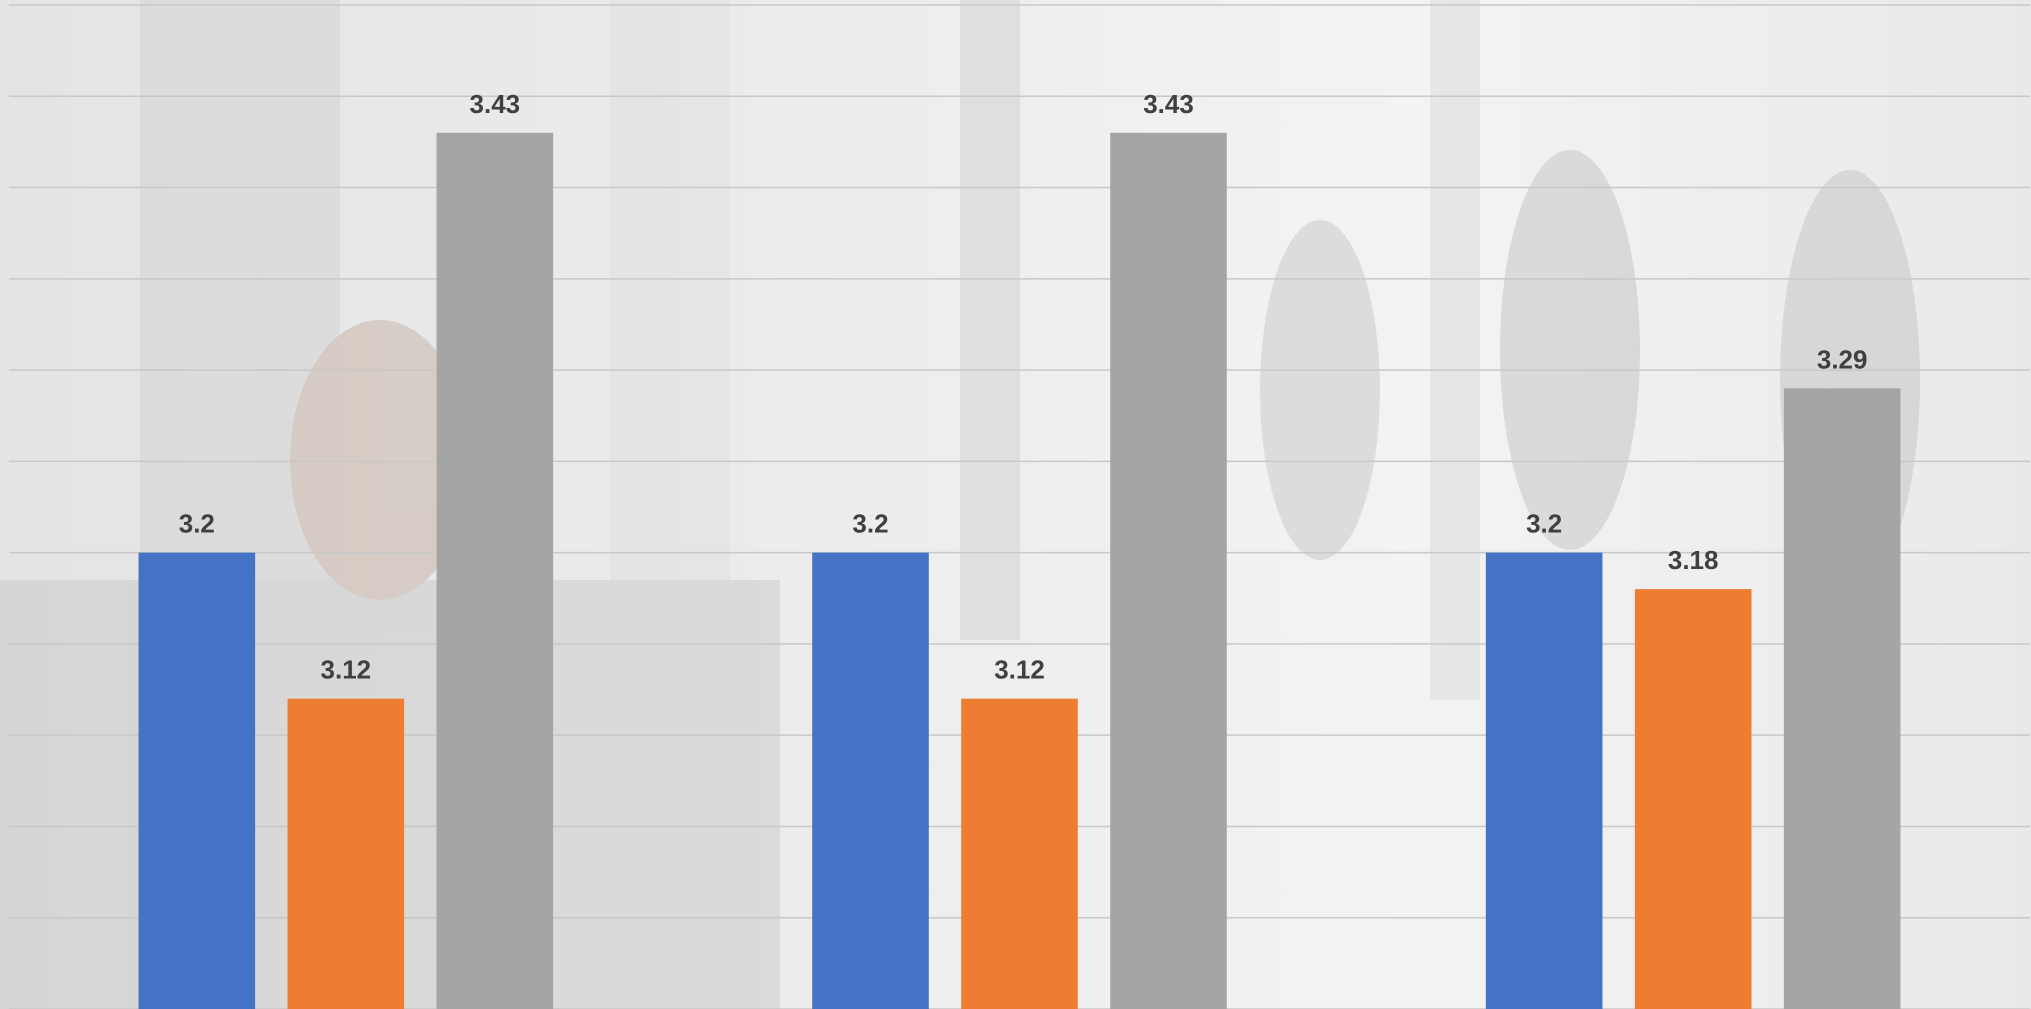  What do you see at coordinates (1842, 359) in the screenshot?
I see `data-label: 3.29` at bounding box center [1842, 359].